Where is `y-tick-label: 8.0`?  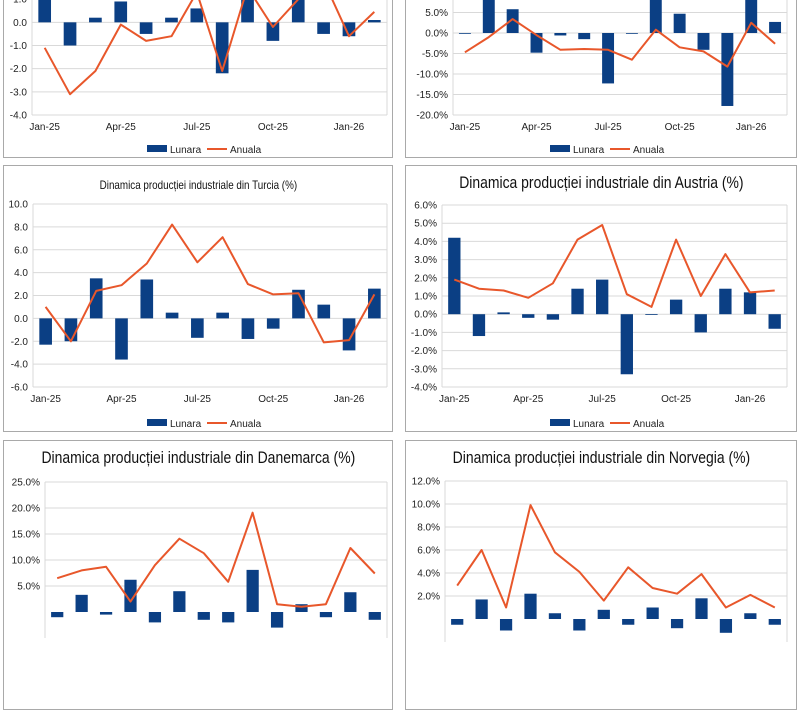
y-tick-label: 8.0 is located at coordinates (21, 227).